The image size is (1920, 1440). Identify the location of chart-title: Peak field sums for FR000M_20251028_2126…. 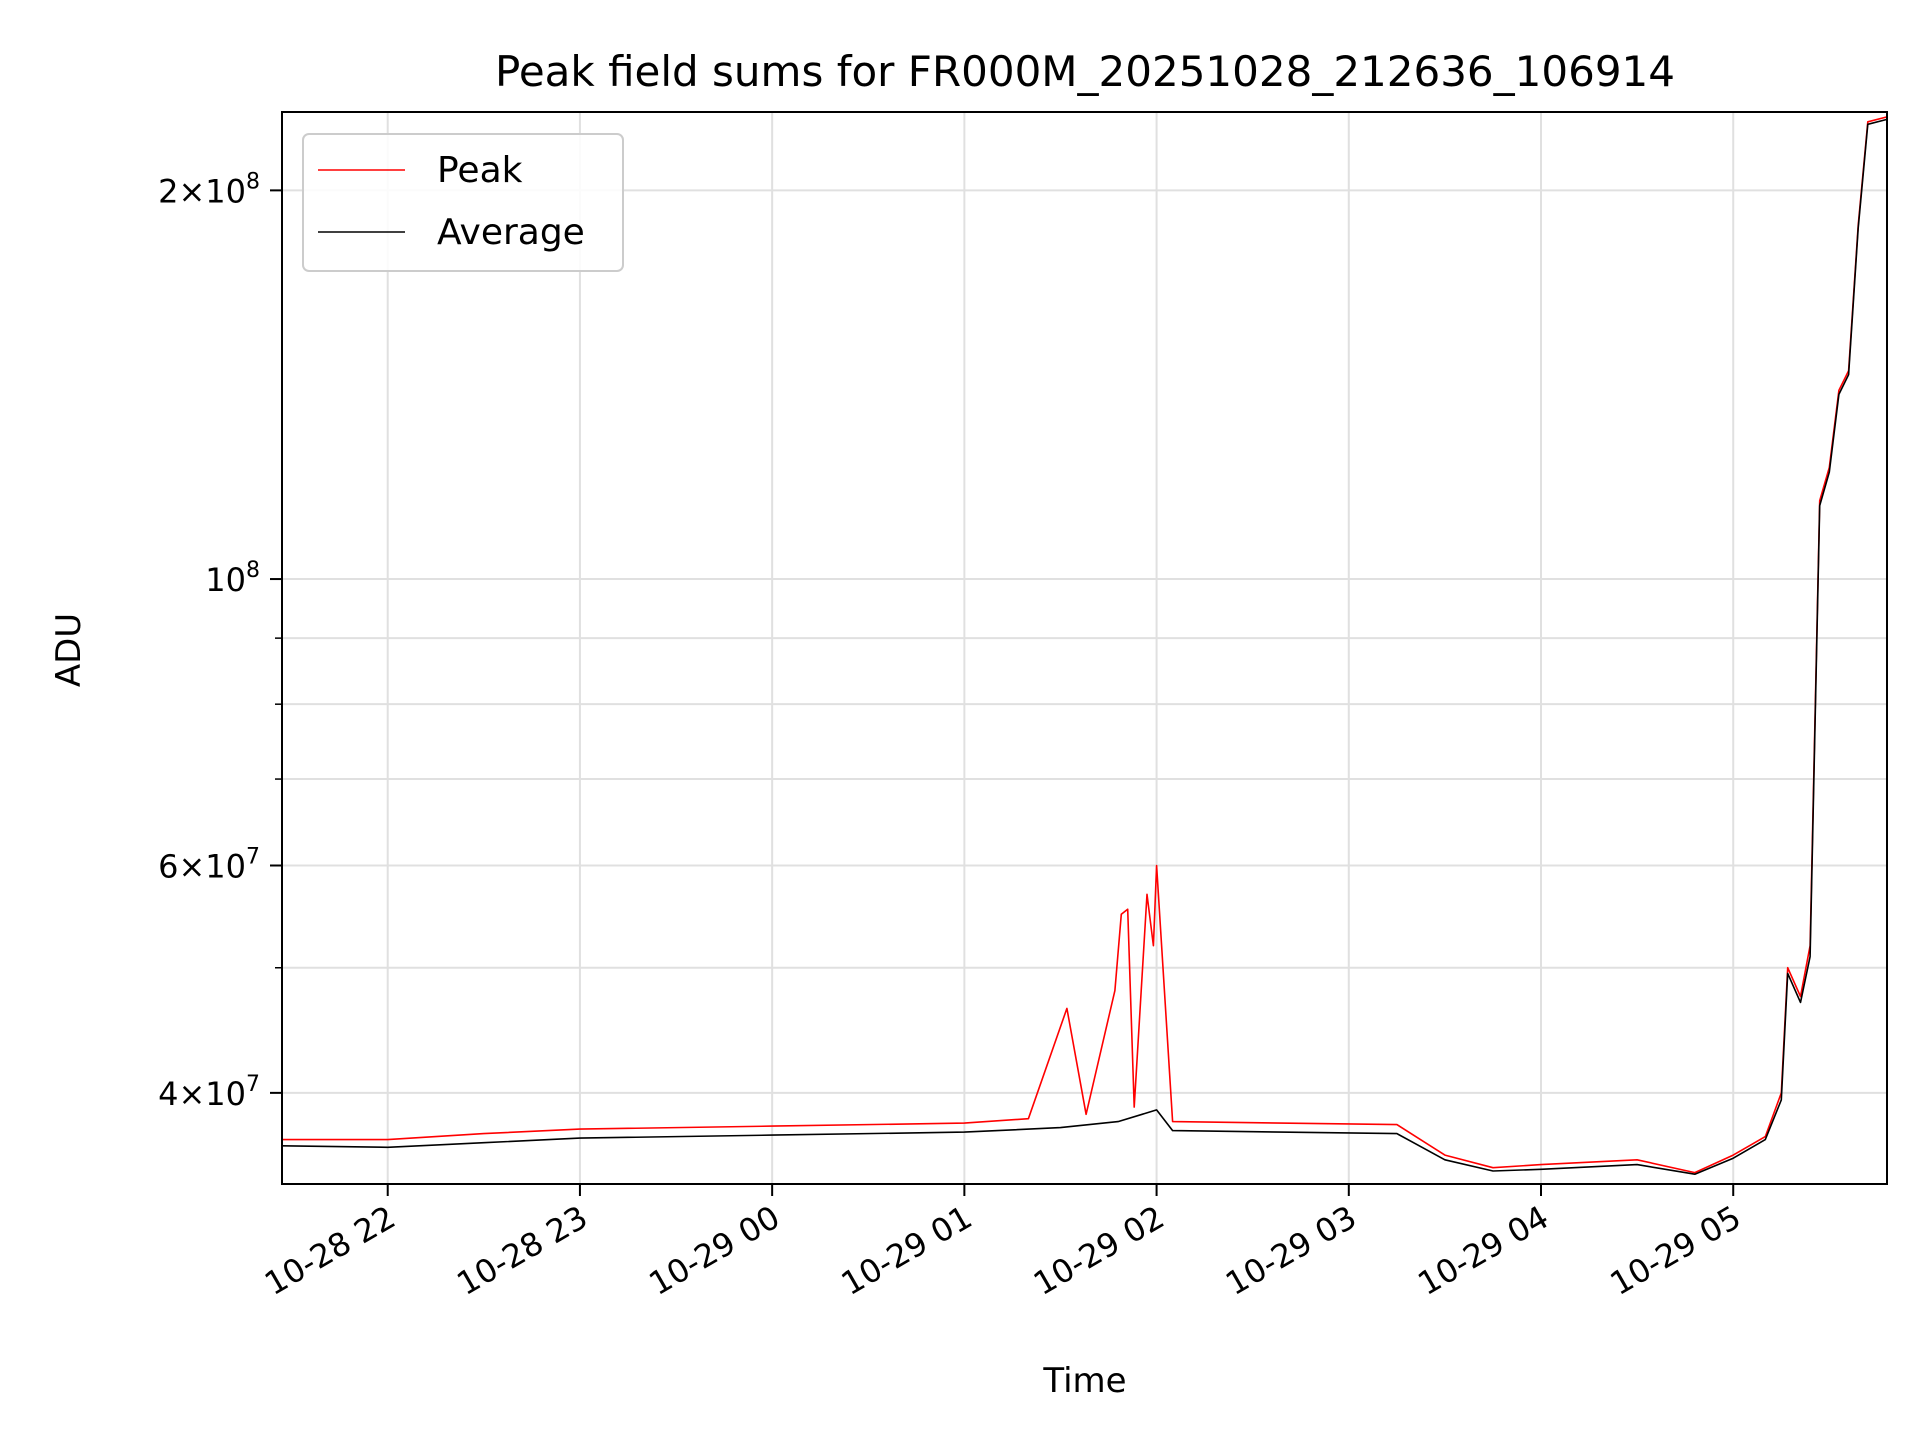
(1085, 71).